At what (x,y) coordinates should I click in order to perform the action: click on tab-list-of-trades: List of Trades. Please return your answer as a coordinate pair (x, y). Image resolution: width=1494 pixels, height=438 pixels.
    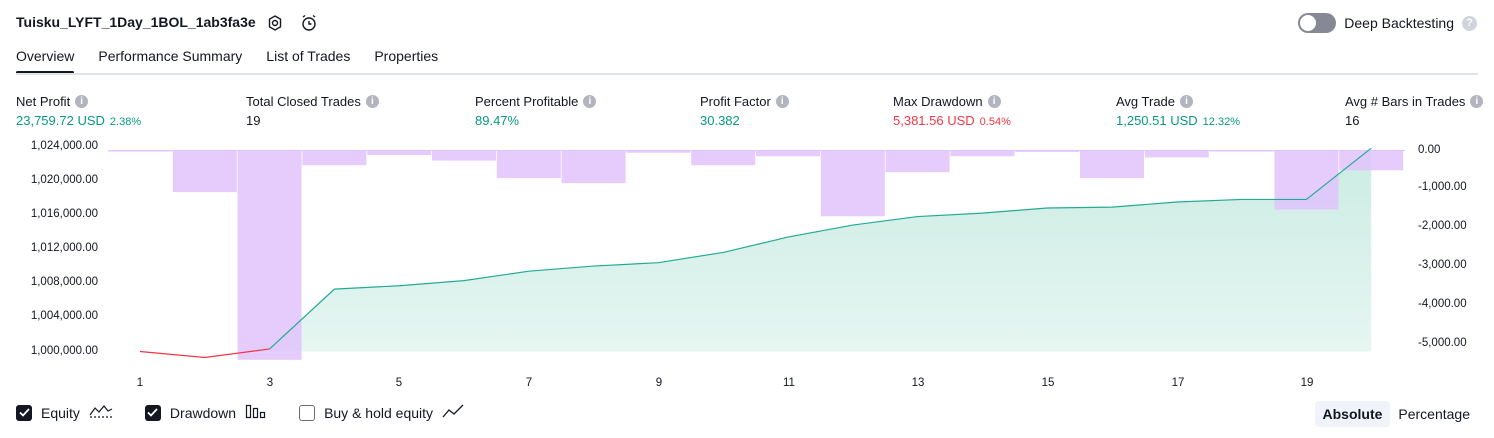
    Looking at the image, I should click on (308, 56).